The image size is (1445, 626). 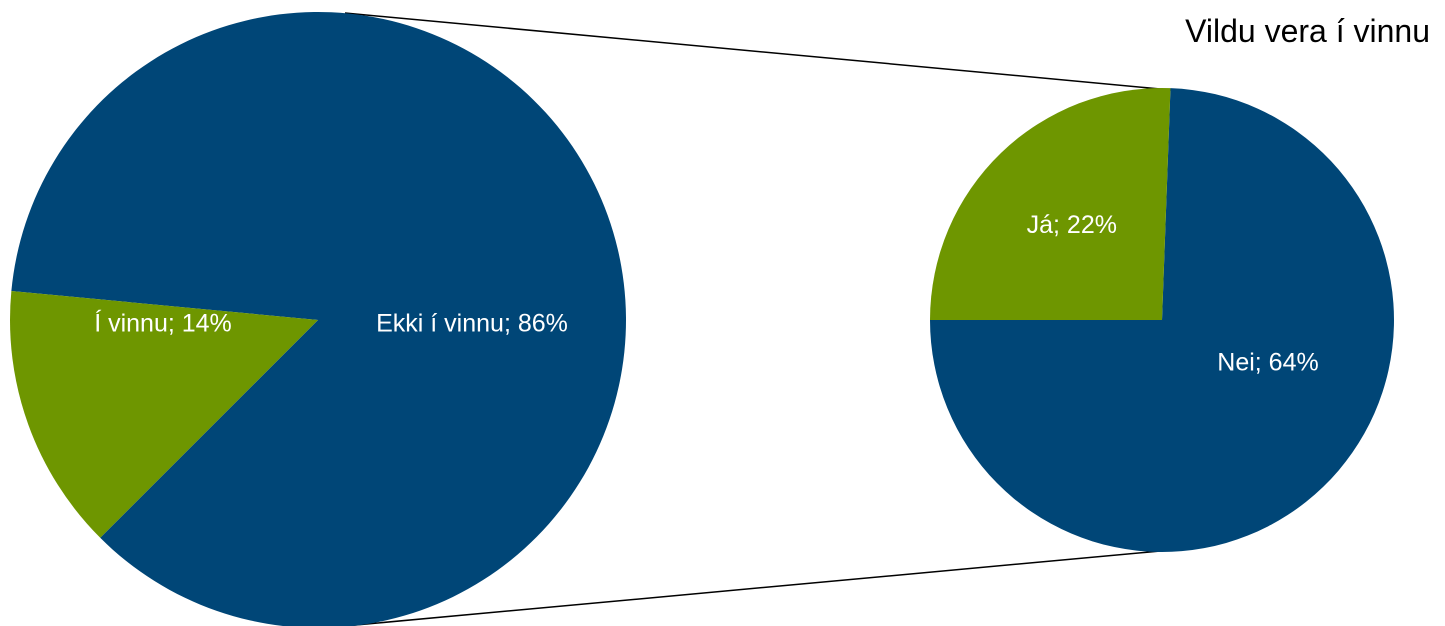 I want to click on slice-label-nei: Nei; 64%, so click(x=1267, y=363).